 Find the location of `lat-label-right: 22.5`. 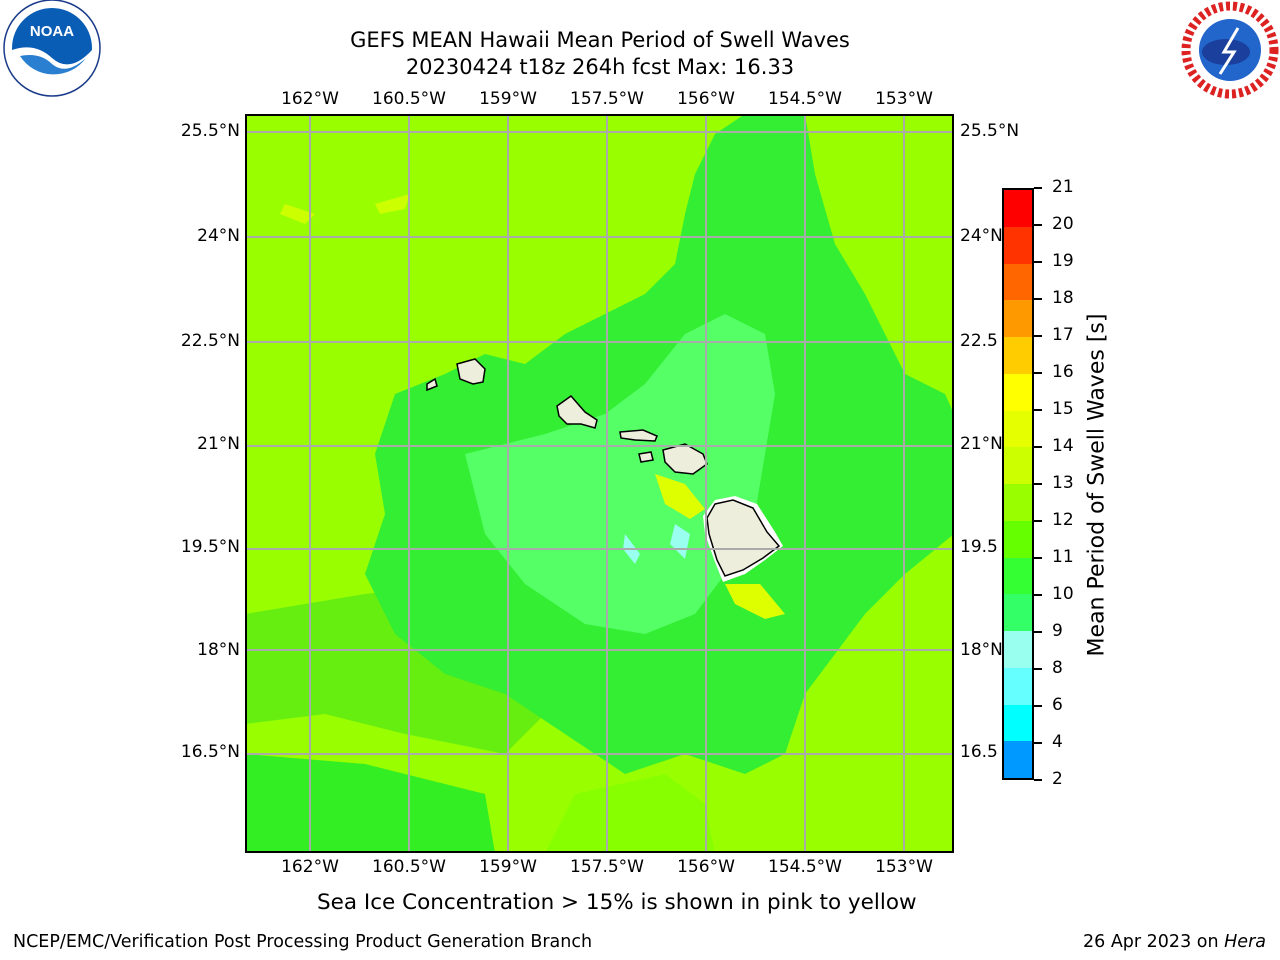

lat-label-right: 22.5 is located at coordinates (979, 341).